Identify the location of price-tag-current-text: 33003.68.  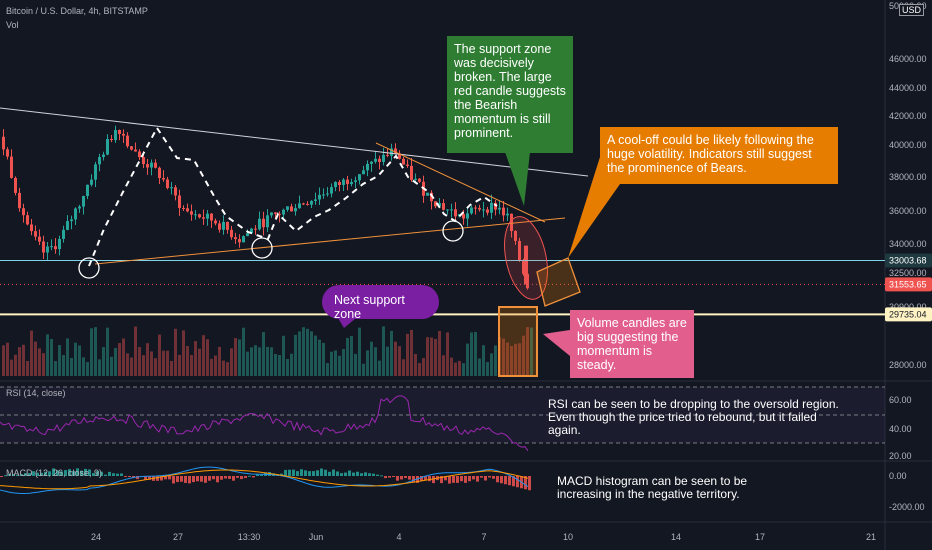
(908, 260).